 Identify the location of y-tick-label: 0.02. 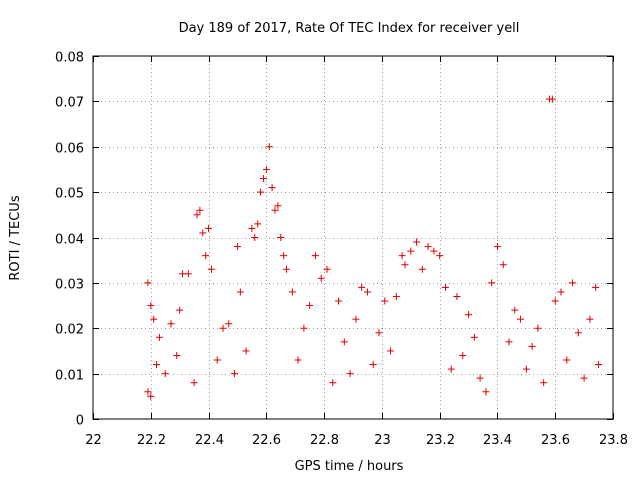
(69, 330).